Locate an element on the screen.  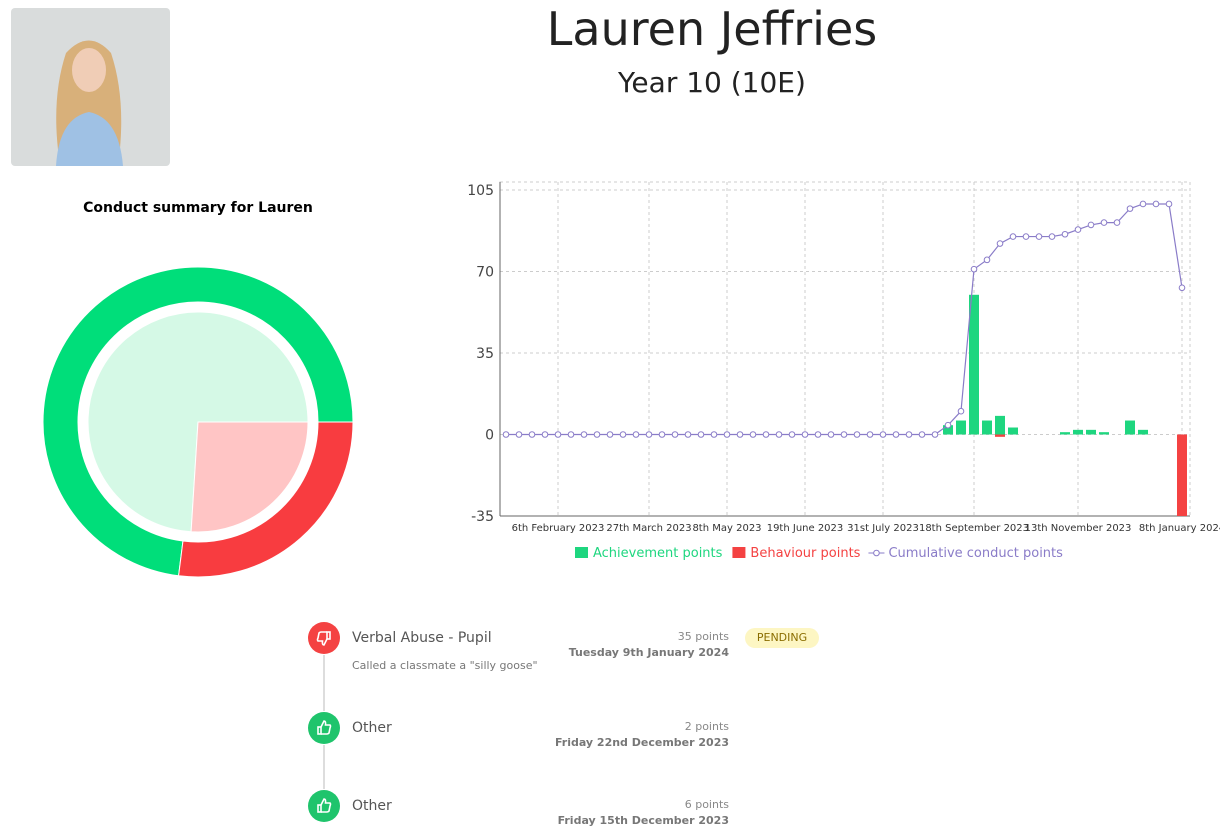
x-tick-label: 31st July 2023 is located at coordinates (883, 528).